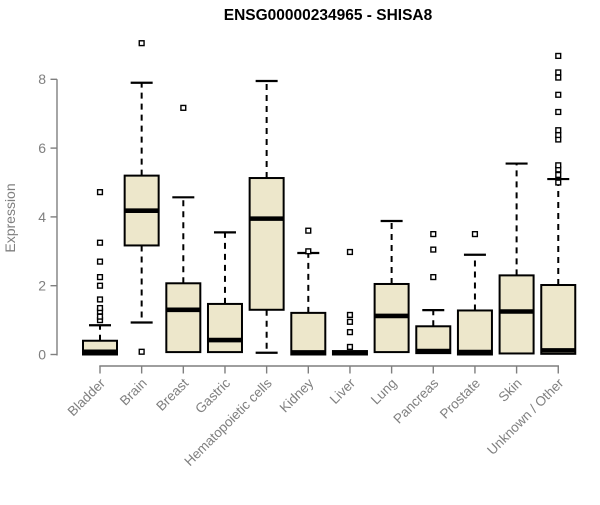 The width and height of the screenshot is (600, 505). I want to click on box-group-hematopoietic-cells, so click(266, 216).